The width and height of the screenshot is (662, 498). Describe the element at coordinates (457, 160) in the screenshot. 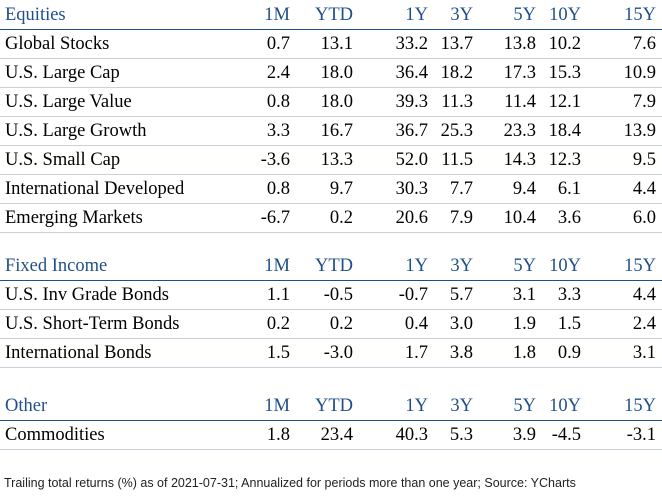

I see `table-cell: 11.5` at that location.